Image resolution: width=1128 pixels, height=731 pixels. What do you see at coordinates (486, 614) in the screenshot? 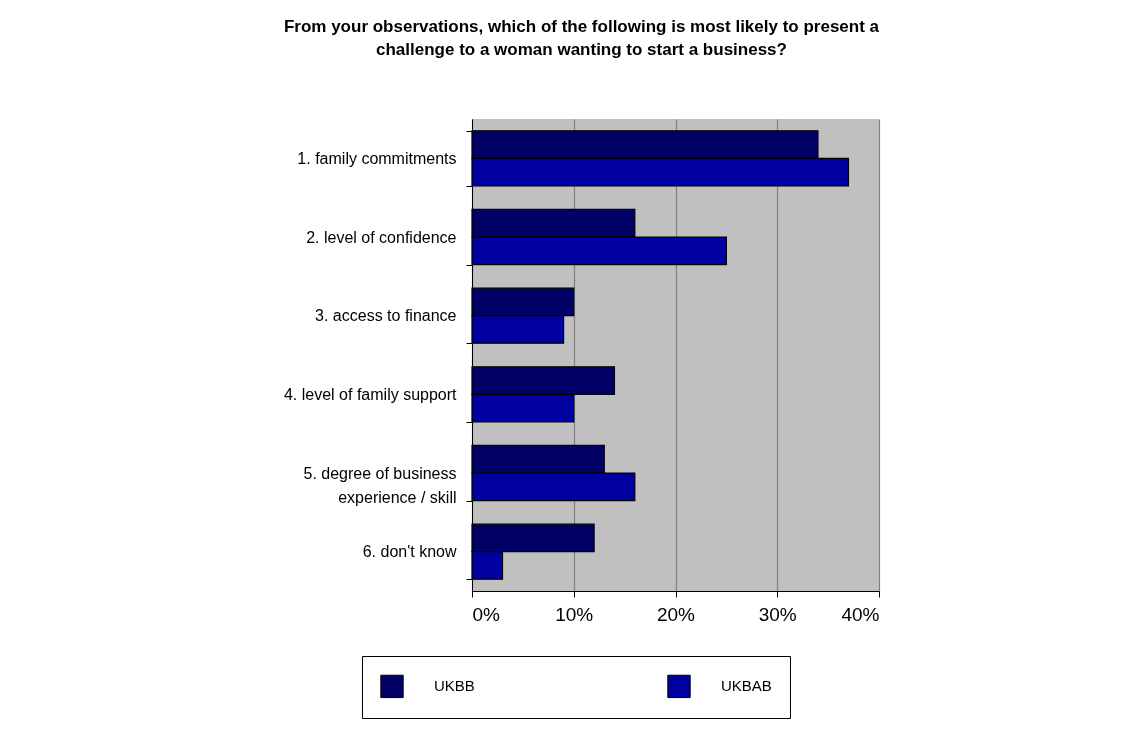
I see `x-tick-label: 0%` at bounding box center [486, 614].